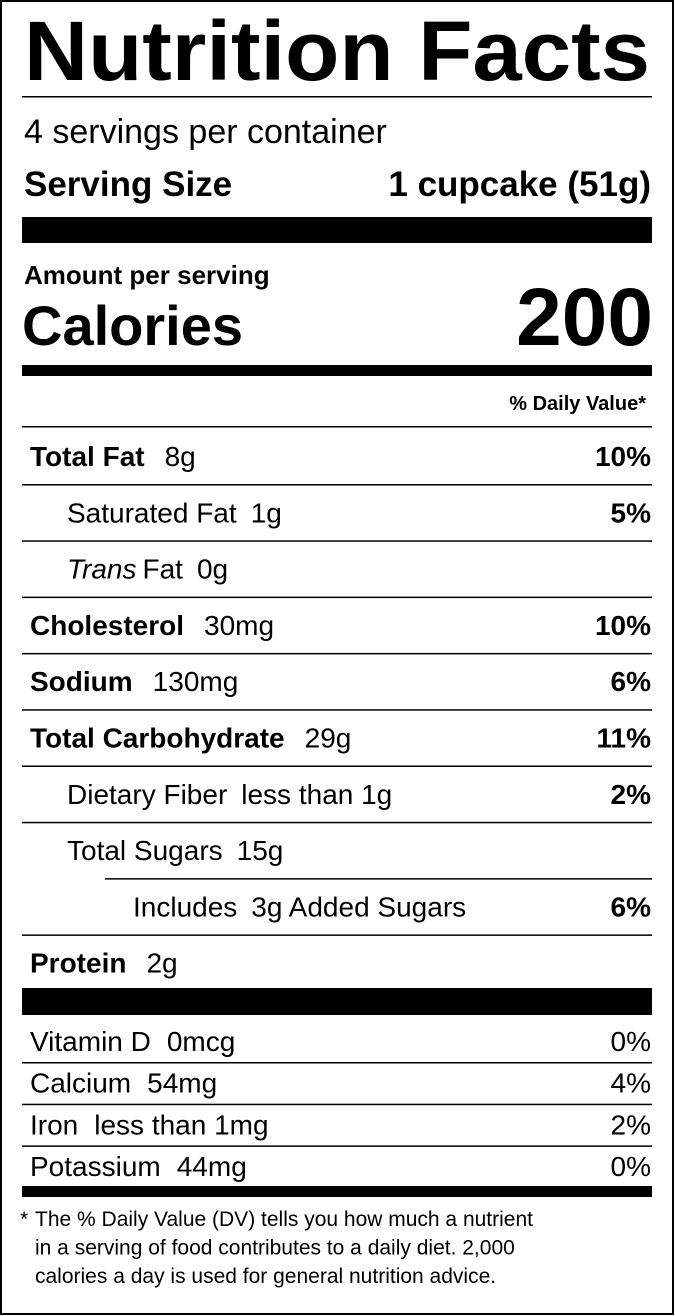 The image size is (675, 1316). What do you see at coordinates (631, 794) in the screenshot?
I see `nutrient-dv: 2%` at bounding box center [631, 794].